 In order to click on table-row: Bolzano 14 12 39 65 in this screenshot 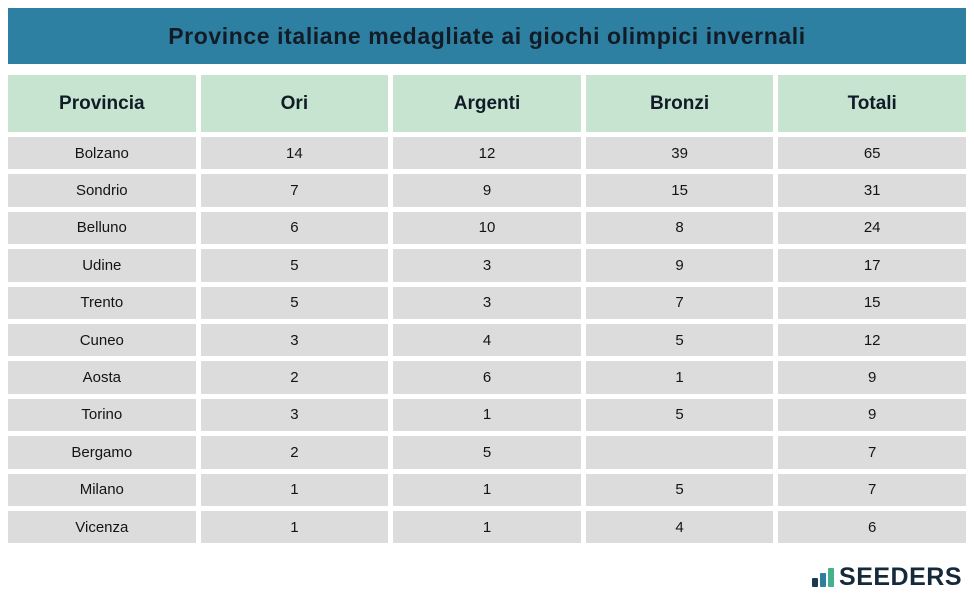, I will do `click(487, 153)`.